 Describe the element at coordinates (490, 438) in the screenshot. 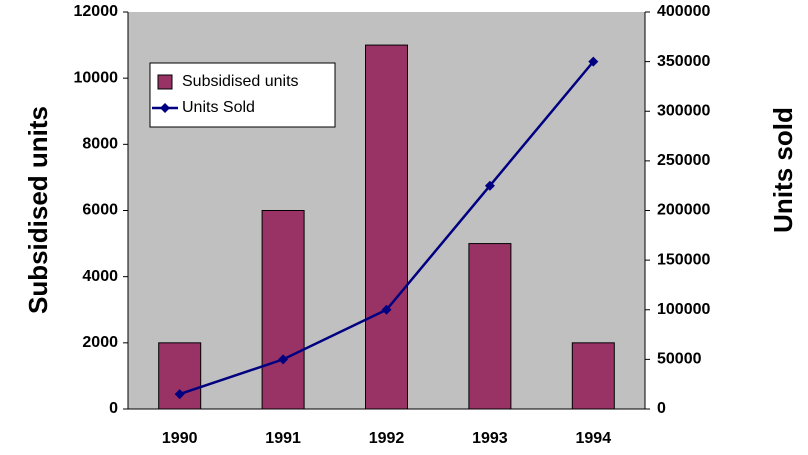

I see `x-tick-label: 1993` at that location.